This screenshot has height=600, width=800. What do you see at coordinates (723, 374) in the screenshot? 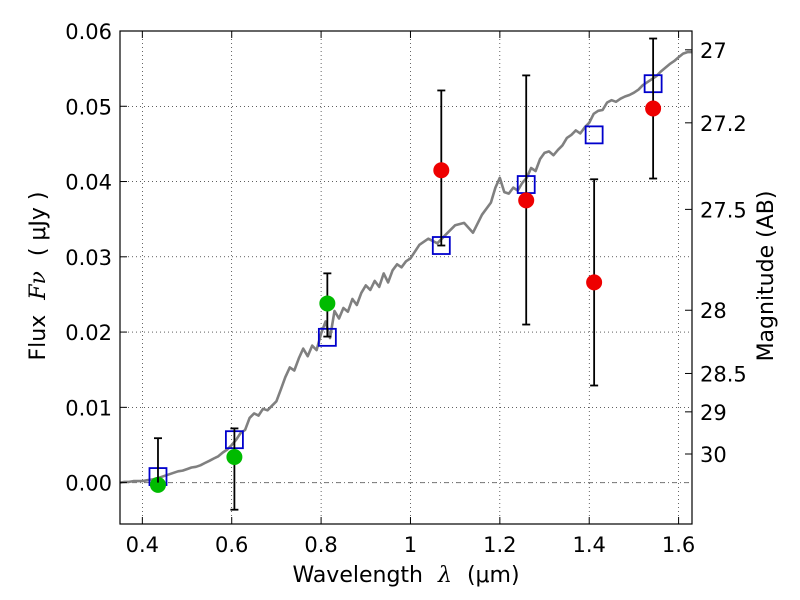
I see `right-tick-label: 28.5` at bounding box center [723, 374].